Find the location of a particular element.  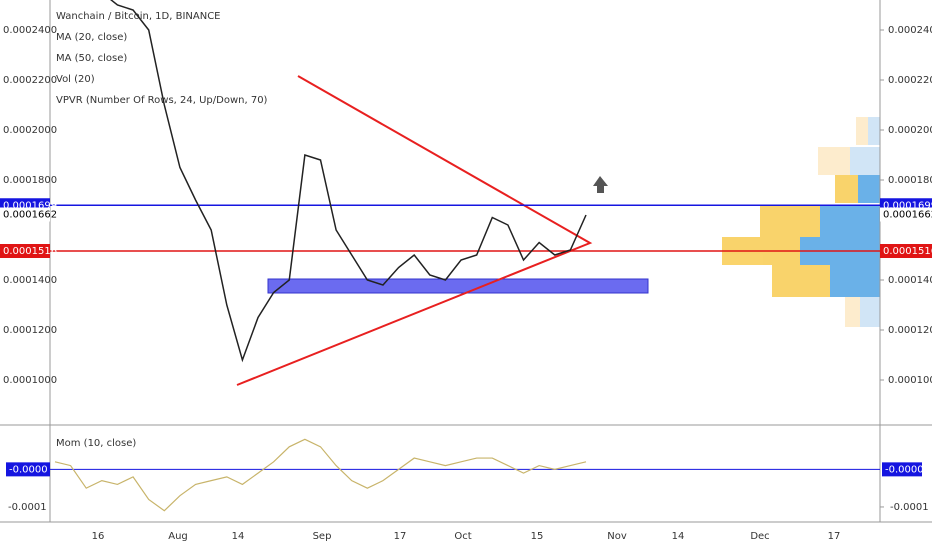

y-tick-label-left: 0.0001000 is located at coordinates (30, 380).